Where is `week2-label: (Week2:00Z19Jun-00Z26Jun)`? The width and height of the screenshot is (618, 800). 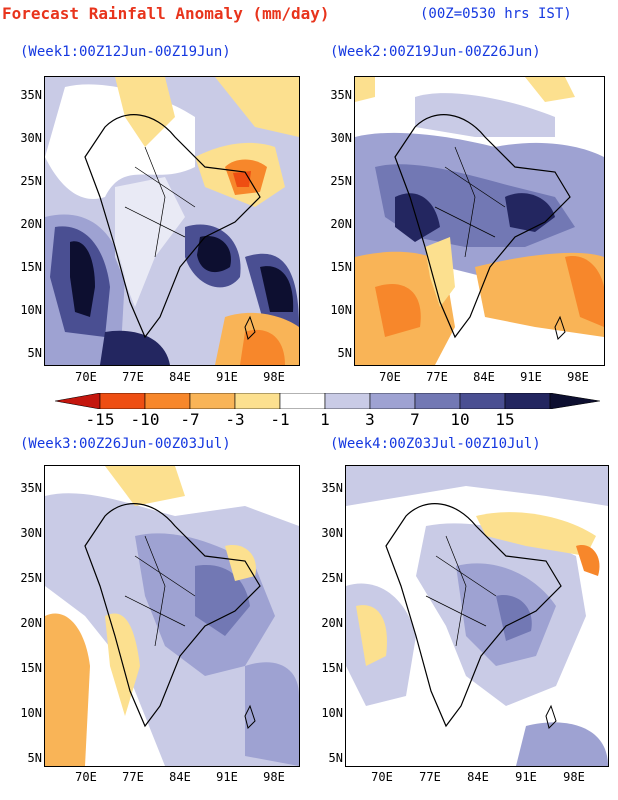 week2-label: (Week2:00Z19Jun-00Z26Jun) is located at coordinates (435, 52).